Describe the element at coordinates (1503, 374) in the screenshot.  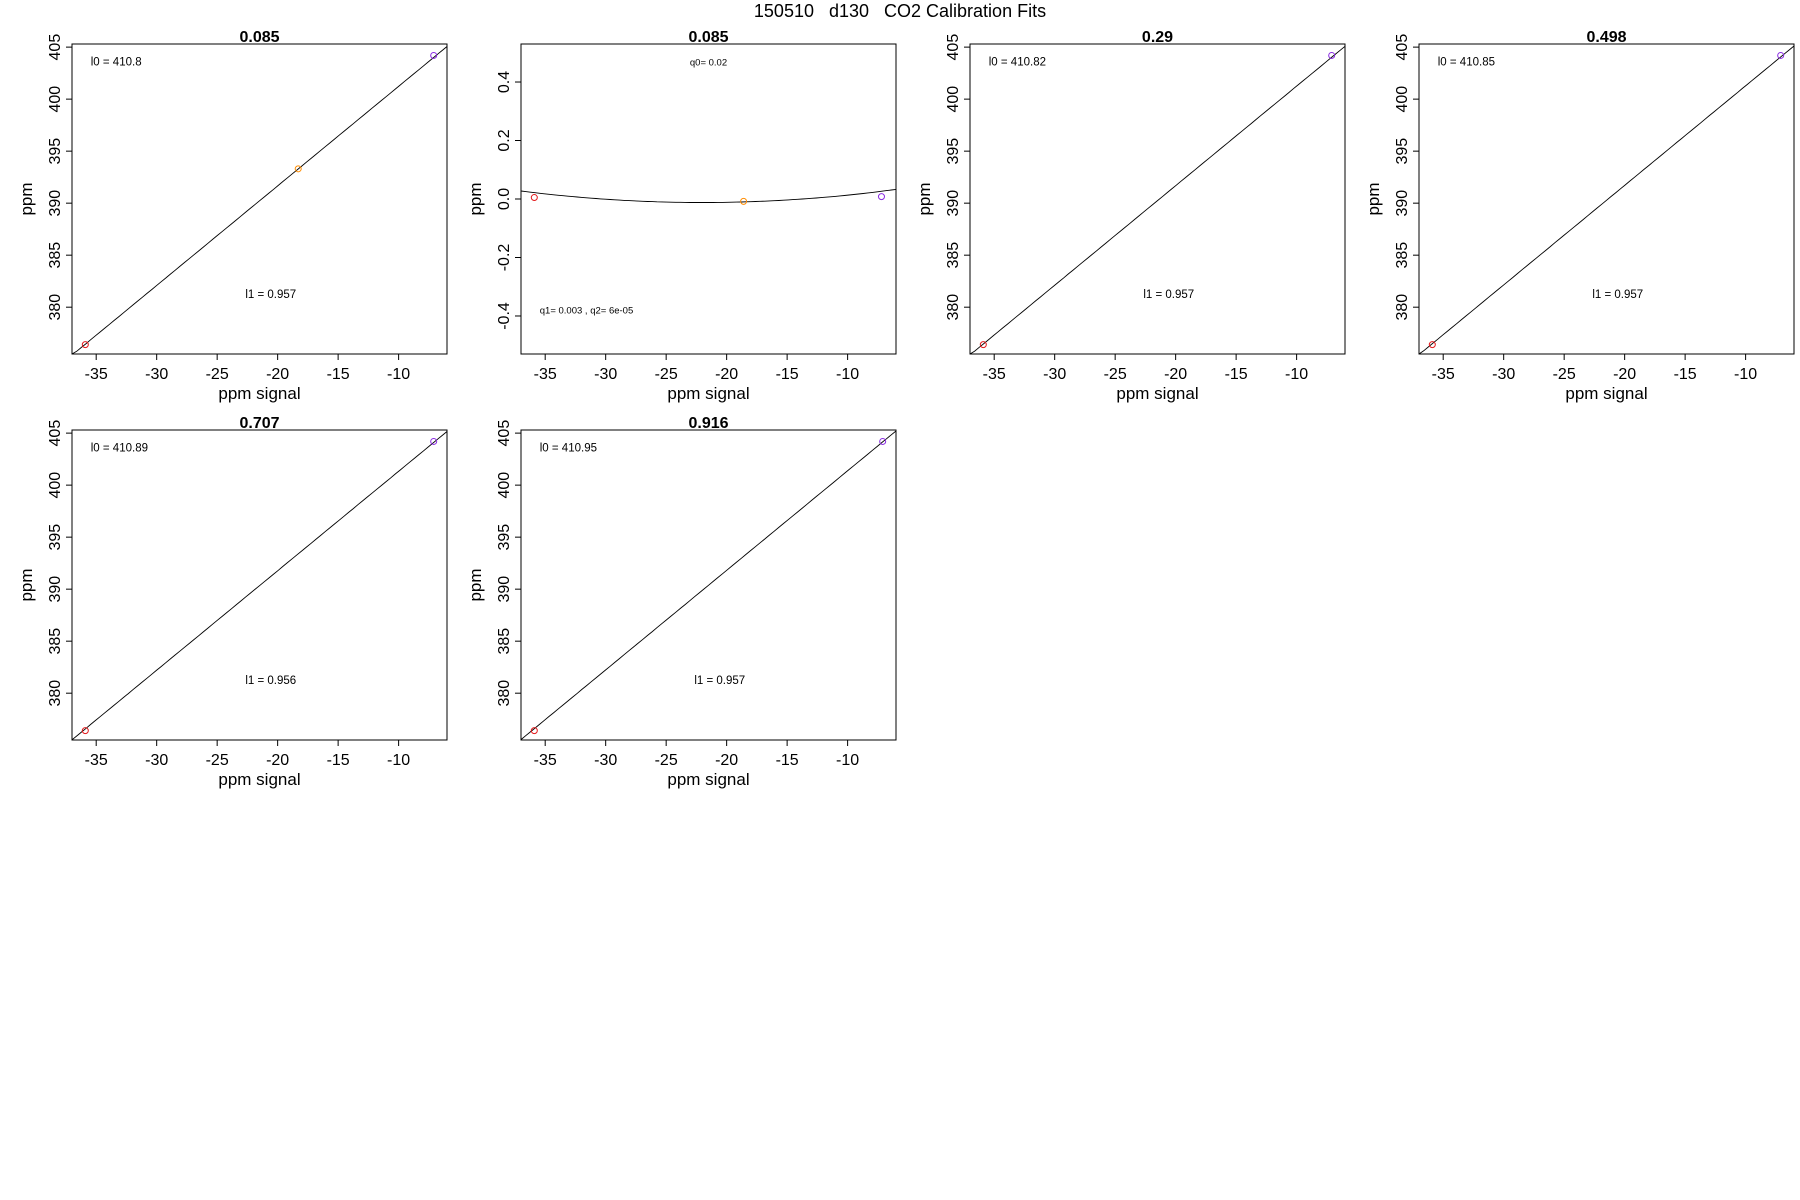
I see `panel-4-x-tick-label: -30` at that location.